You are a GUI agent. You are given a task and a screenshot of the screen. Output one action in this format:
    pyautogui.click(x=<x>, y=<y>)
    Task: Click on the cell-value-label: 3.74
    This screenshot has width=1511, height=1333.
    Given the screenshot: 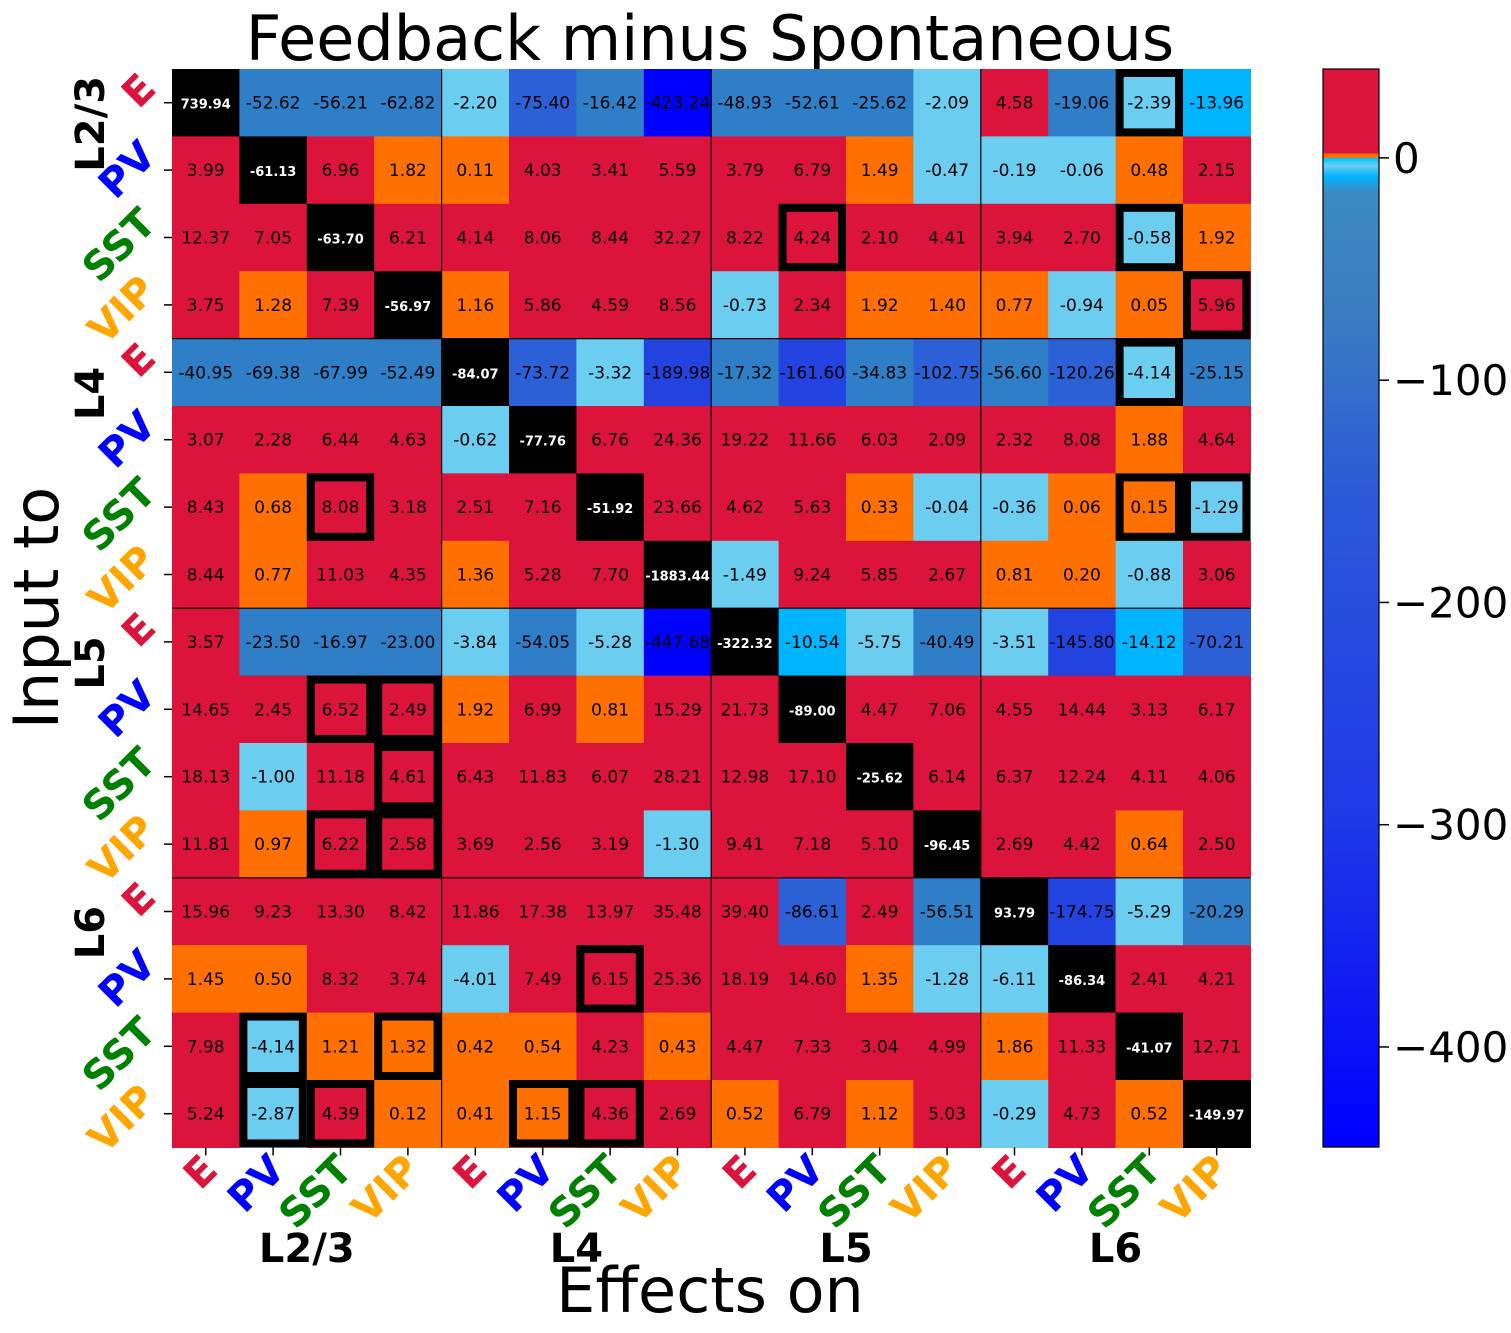 What is the action you would take?
    pyautogui.click(x=408, y=980)
    